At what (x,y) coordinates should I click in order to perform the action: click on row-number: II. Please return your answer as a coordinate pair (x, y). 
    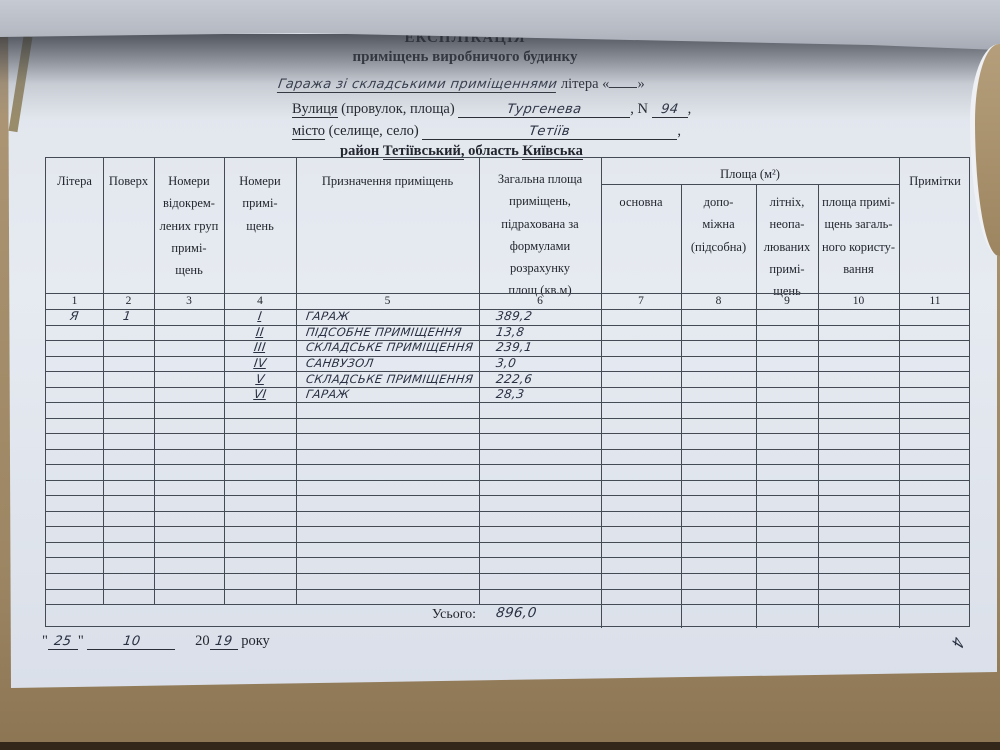
    Looking at the image, I should click on (260, 332).